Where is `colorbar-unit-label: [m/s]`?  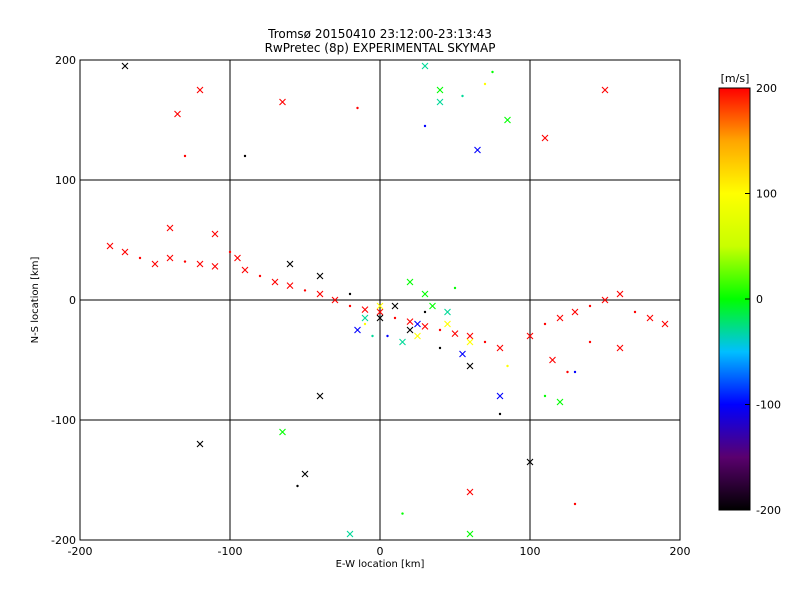 colorbar-unit-label: [m/s] is located at coordinates (735, 78).